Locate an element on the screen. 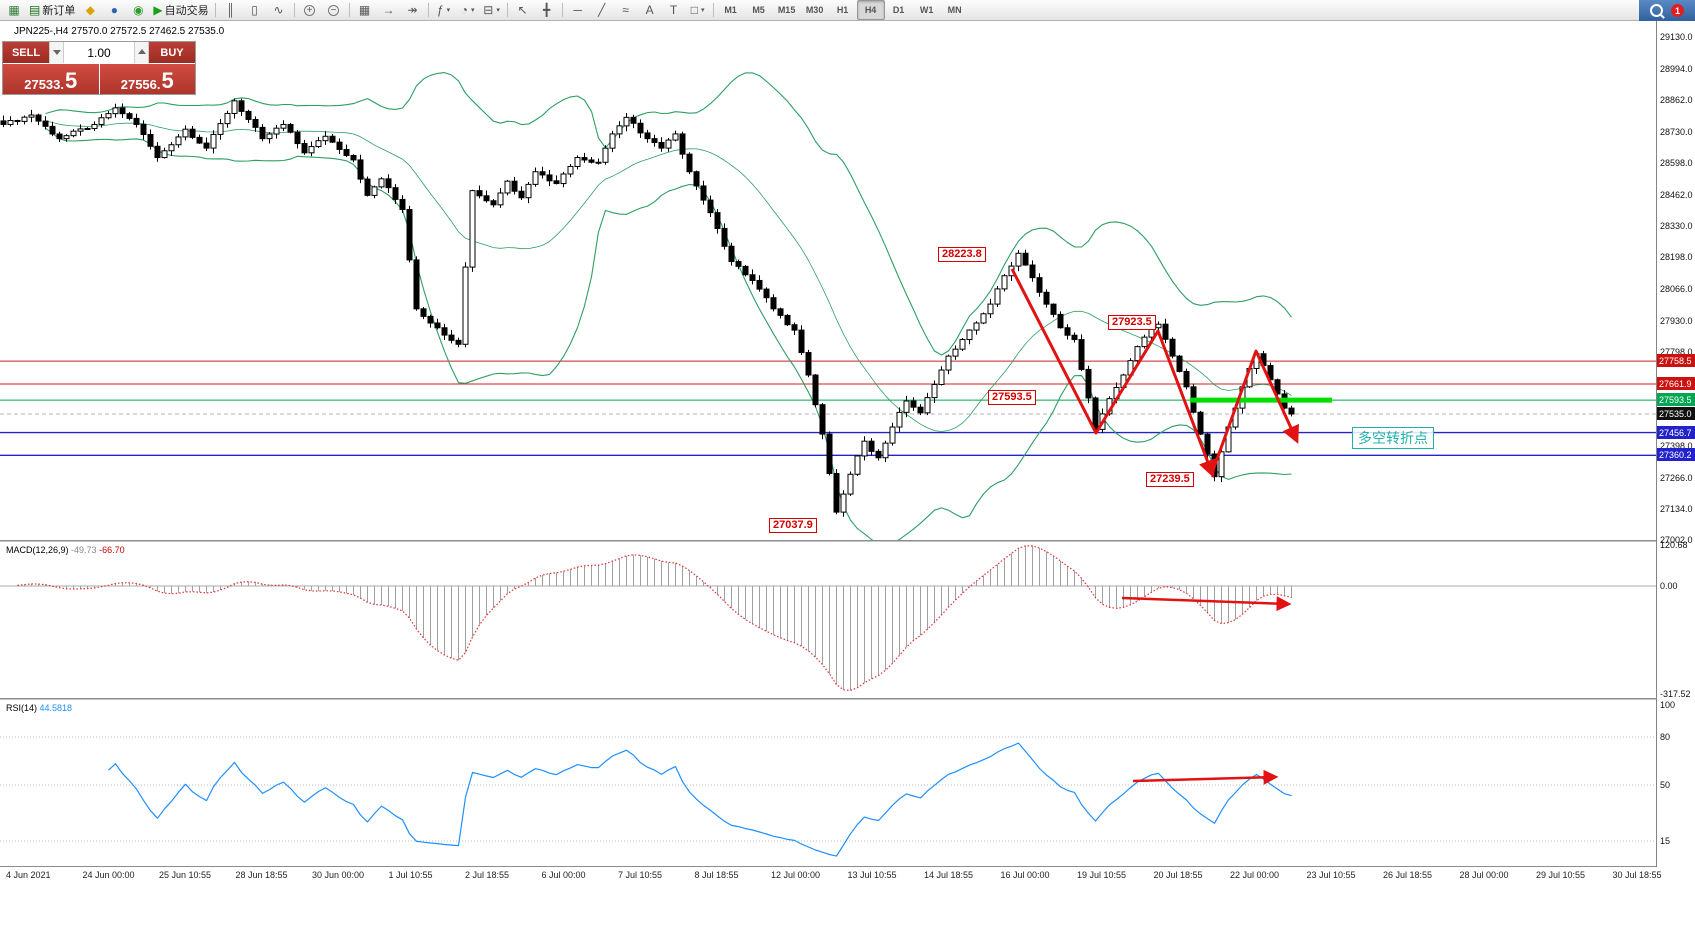  mql5-community-button: ◆ is located at coordinates (90, 10).